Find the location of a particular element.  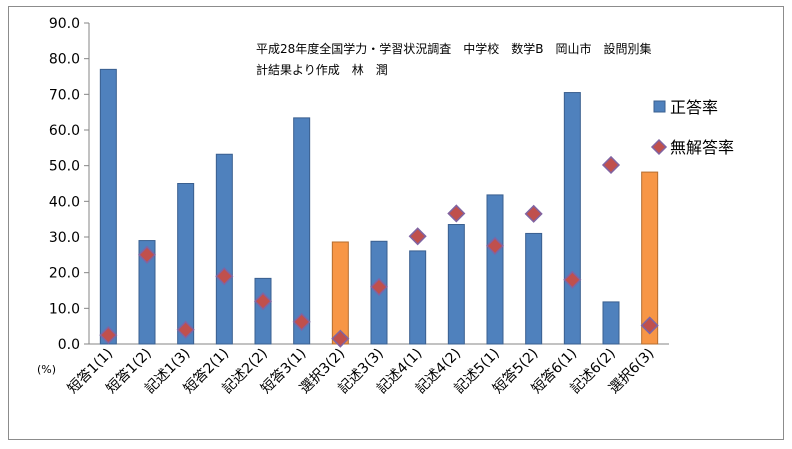

y-tick-label: 0.0 is located at coordinates (69, 345).